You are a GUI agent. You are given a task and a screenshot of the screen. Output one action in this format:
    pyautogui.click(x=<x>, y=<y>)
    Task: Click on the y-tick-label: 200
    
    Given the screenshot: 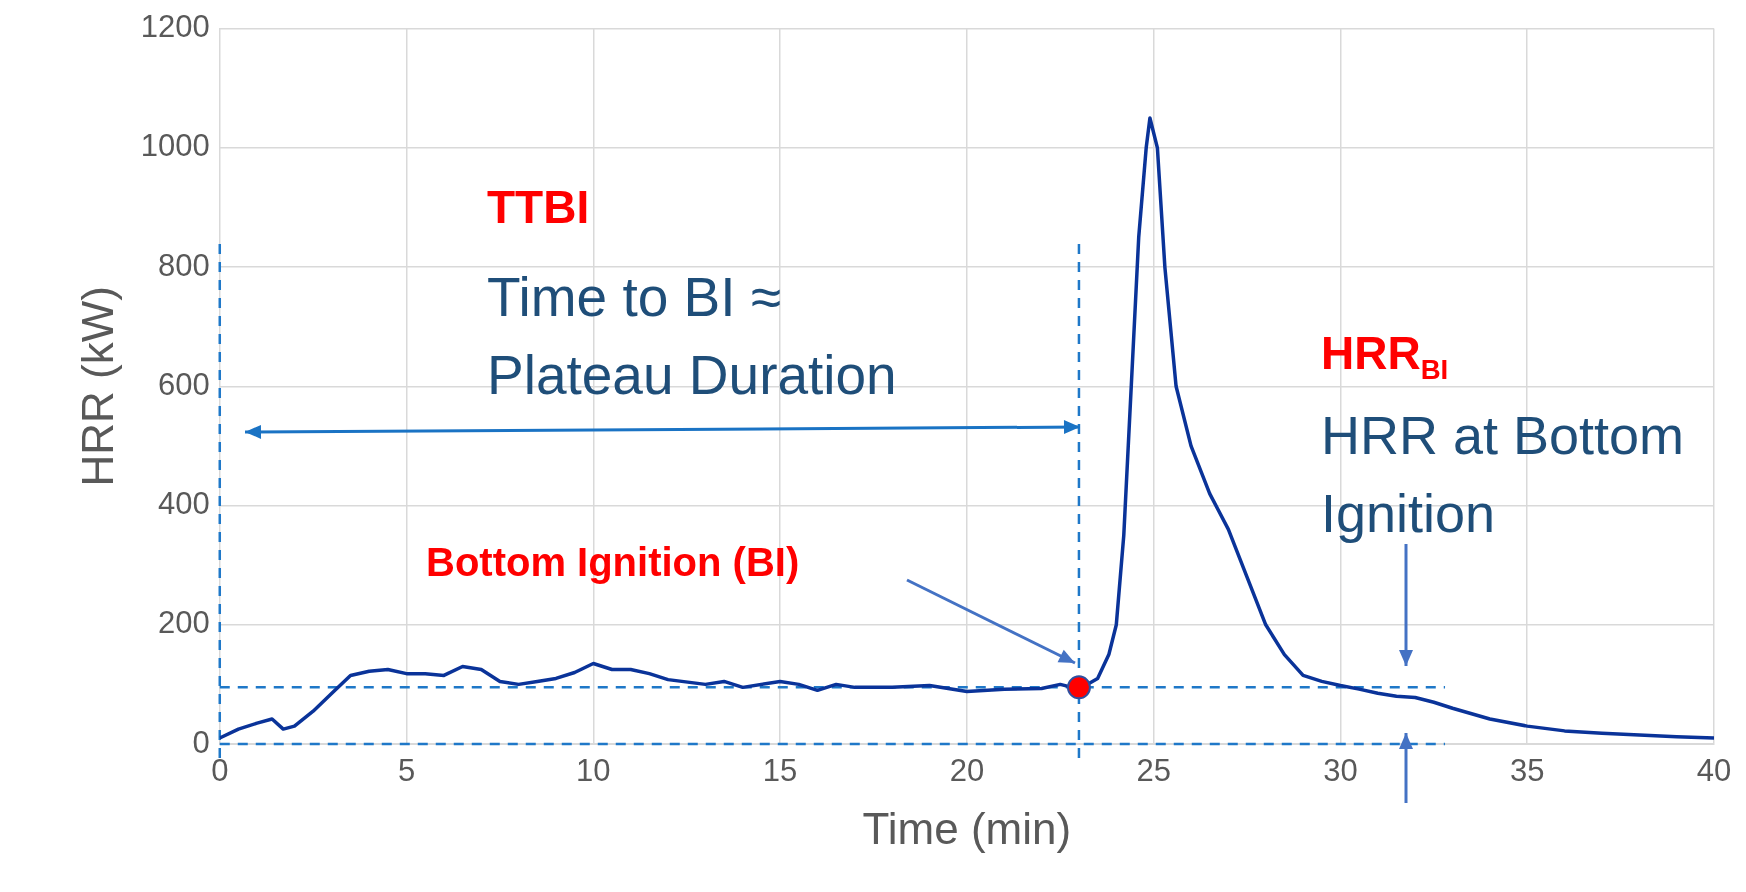 What is the action you would take?
    pyautogui.click(x=184, y=623)
    